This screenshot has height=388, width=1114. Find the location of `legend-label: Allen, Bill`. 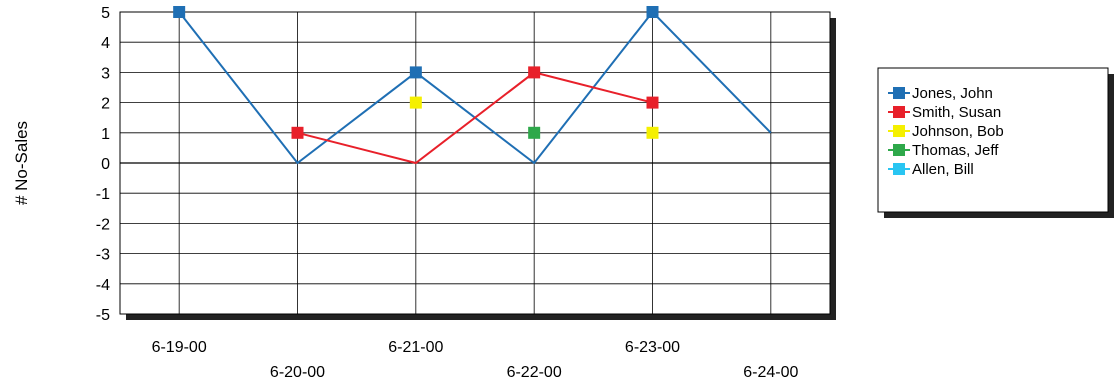

legend-label: Allen, Bill is located at coordinates (943, 169).